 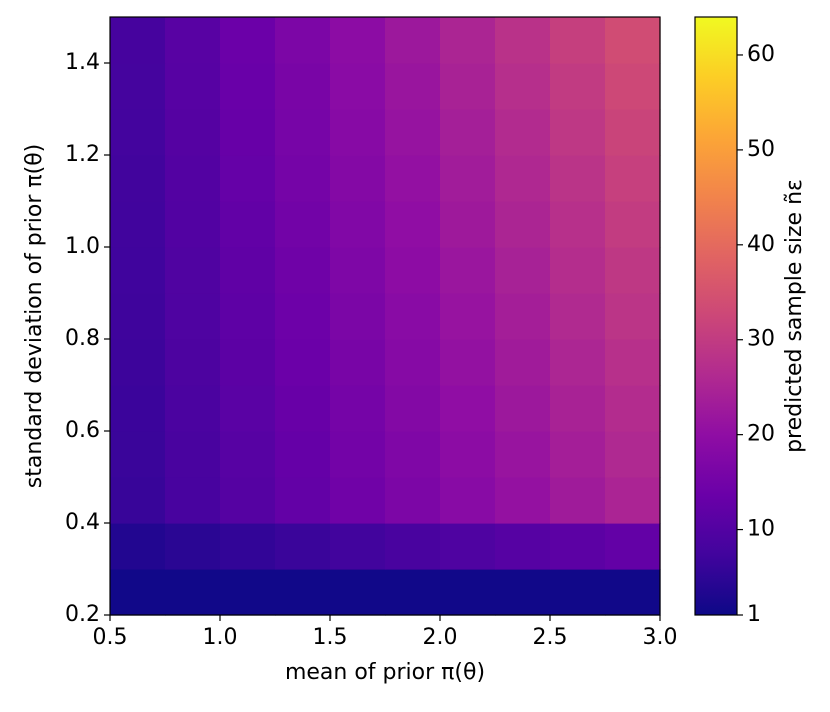 I want to click on colorbar-tick-label: 10, so click(x=761, y=529).